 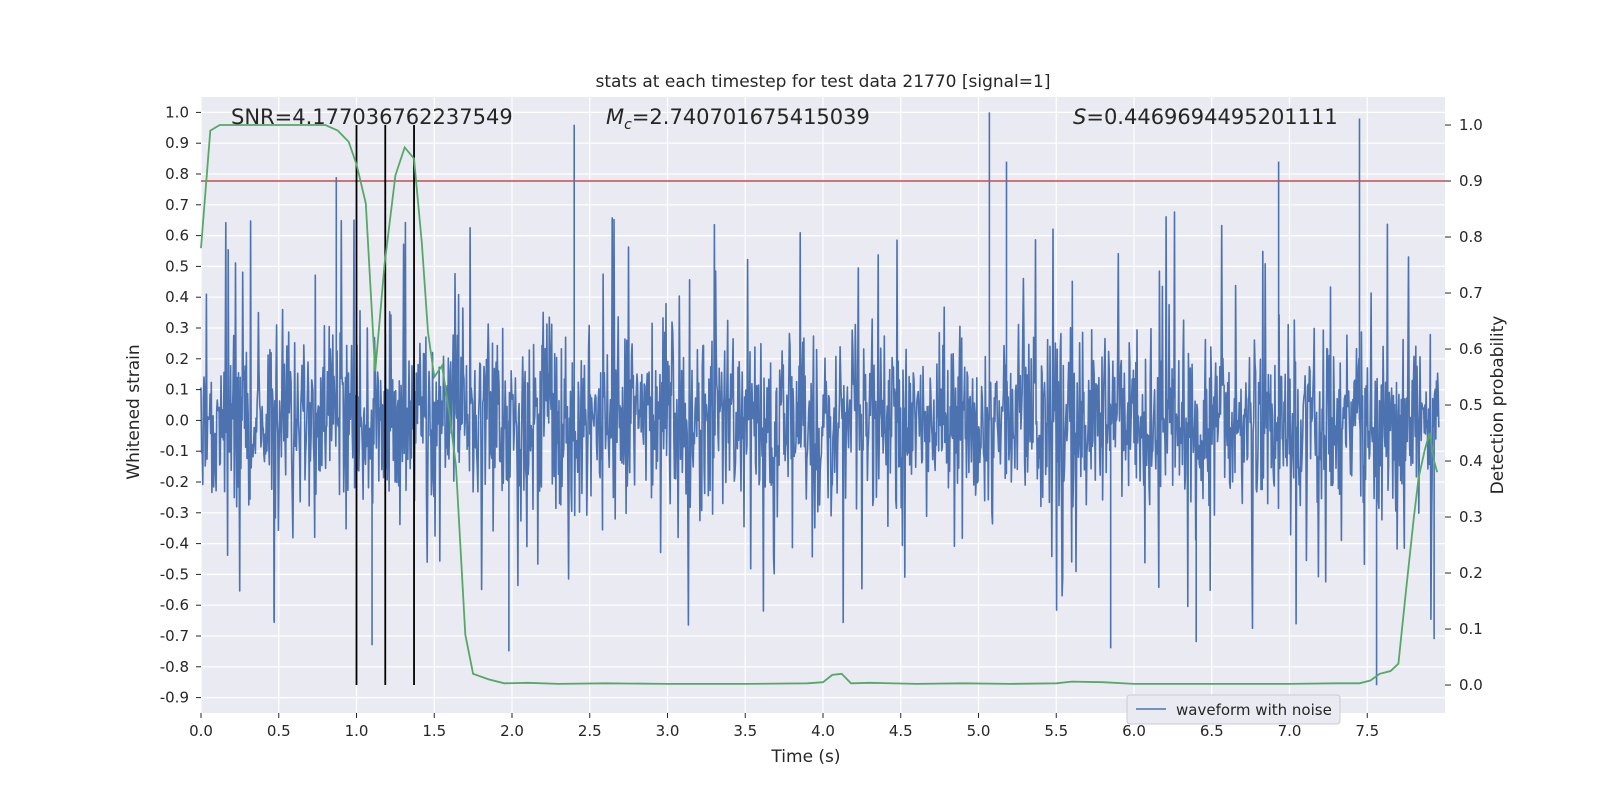 I want to click on x-tick-label: 1.5, so click(x=434, y=731).